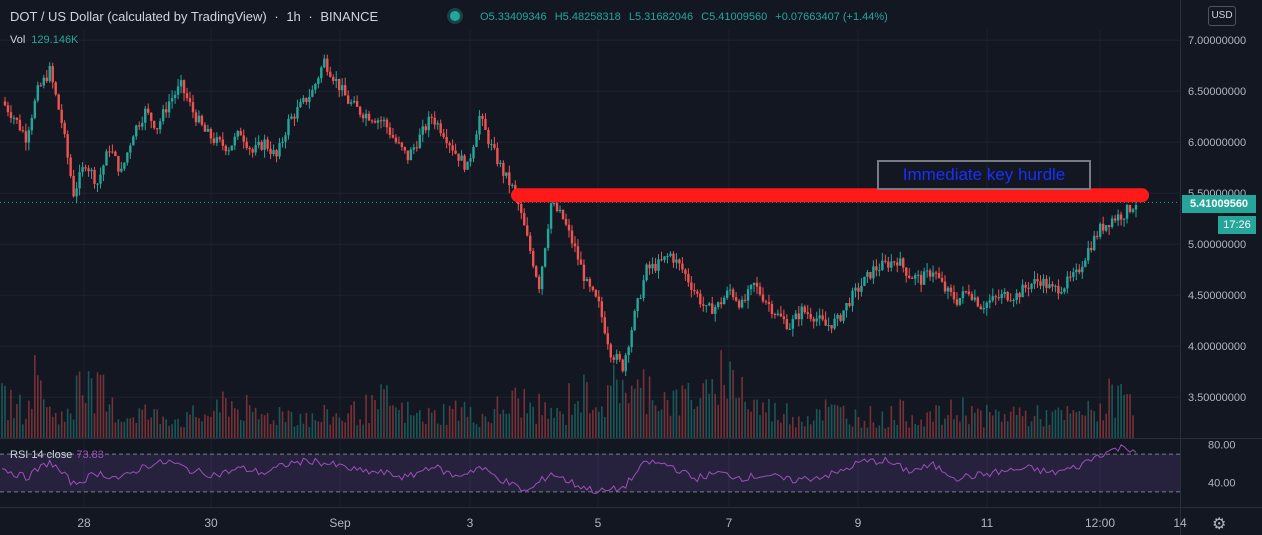 Image resolution: width=1262 pixels, height=535 pixels. Describe the element at coordinates (293, 16) in the screenshot. I see `interval-label: 1h` at that location.